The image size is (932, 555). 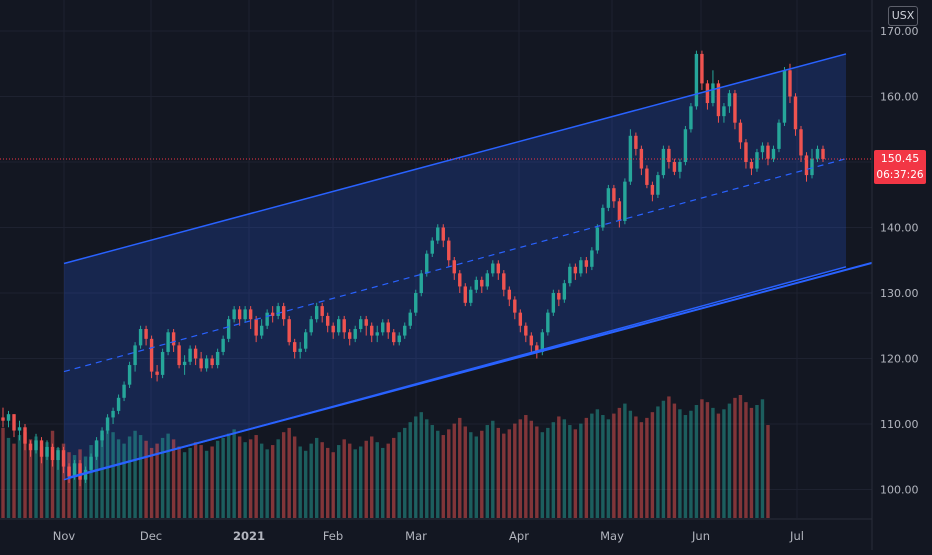 I want to click on x-tick-label: 2021, so click(x=249, y=536).